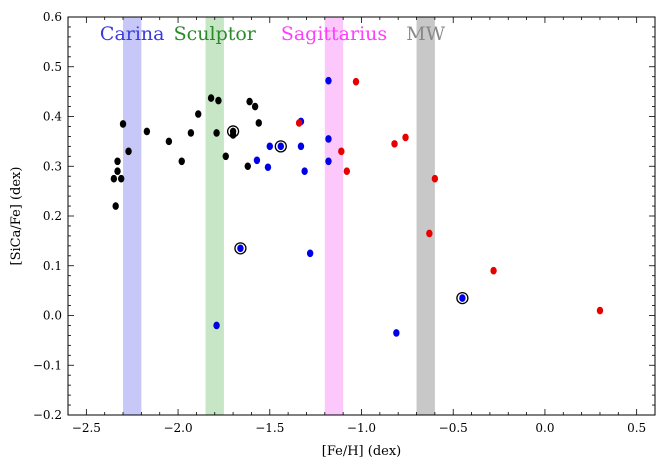  I want to click on x-tick-label: 0.5, so click(636, 428).